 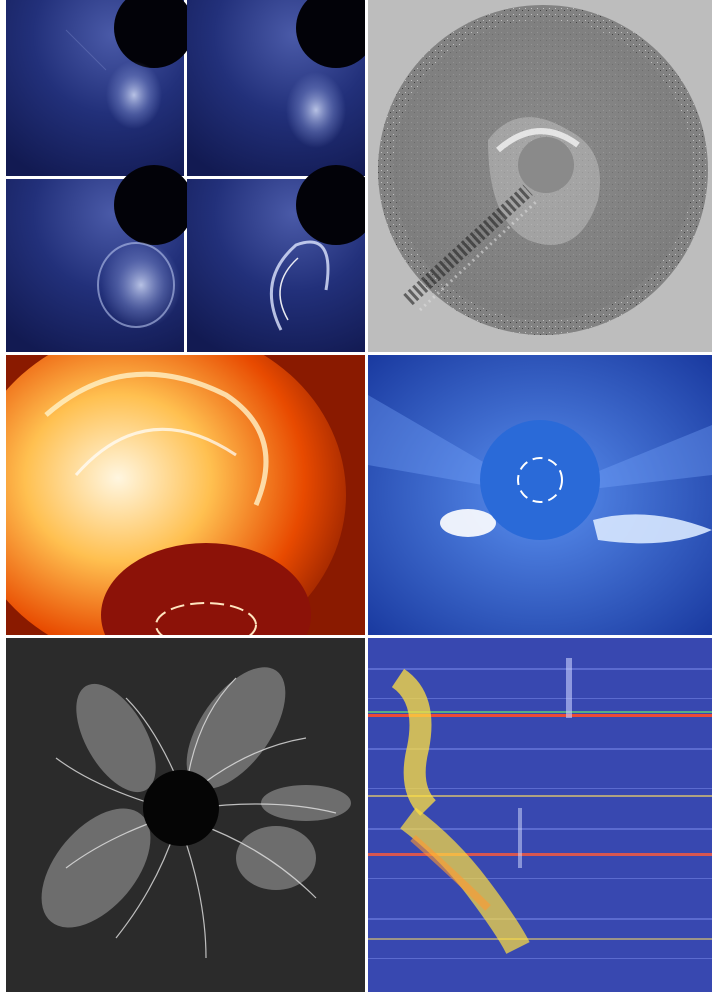 I want to click on coronagraph-icon, so click(x=540, y=495).